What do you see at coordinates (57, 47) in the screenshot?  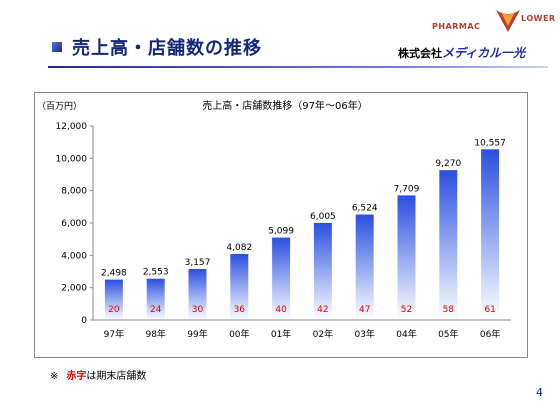 I see `title-bullet-icon` at bounding box center [57, 47].